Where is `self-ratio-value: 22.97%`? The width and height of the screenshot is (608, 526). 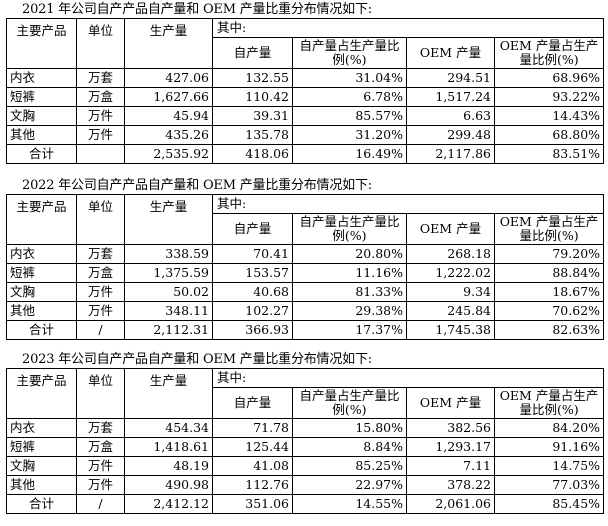 self-ratio-value: 22.97% is located at coordinates (349, 485).